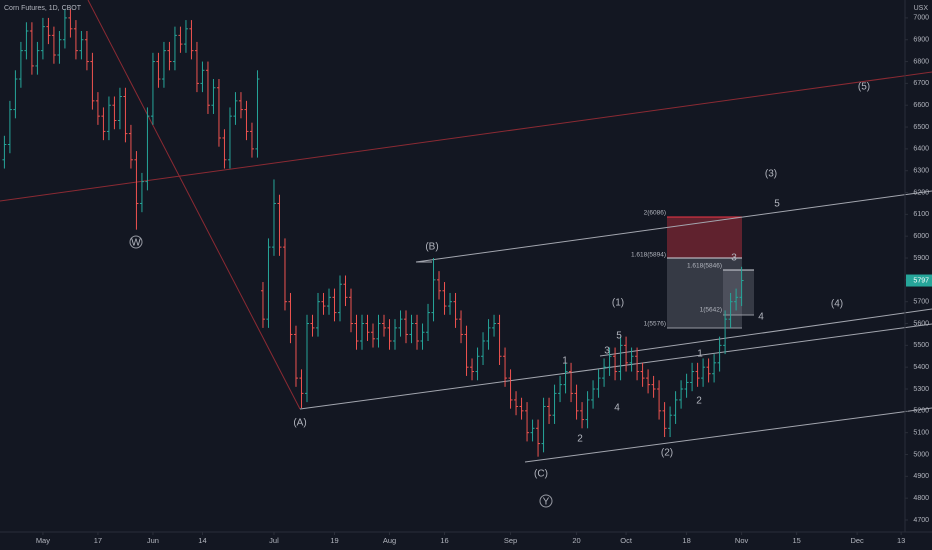 The width and height of the screenshot is (932, 550). What do you see at coordinates (921, 105) in the screenshot?
I see `y-tick-label: 6600` at bounding box center [921, 105].